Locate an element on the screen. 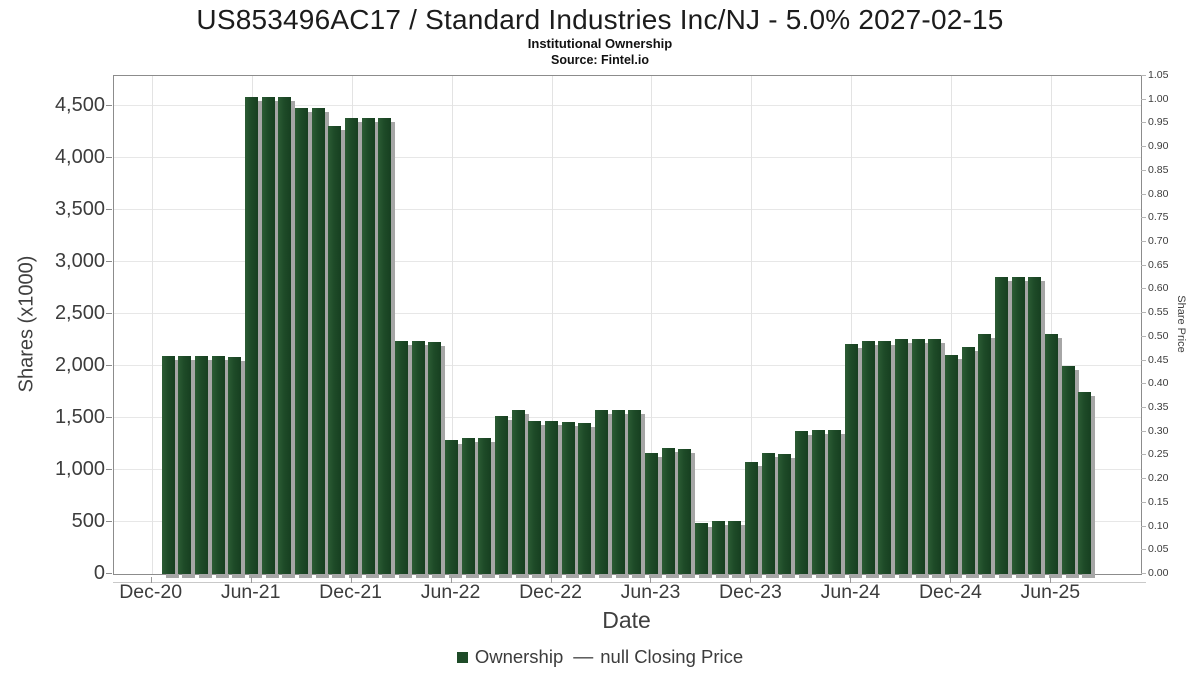 The width and height of the screenshot is (1200, 675). y-axis-tick-label-right: 0.20 is located at coordinates (1158, 478).